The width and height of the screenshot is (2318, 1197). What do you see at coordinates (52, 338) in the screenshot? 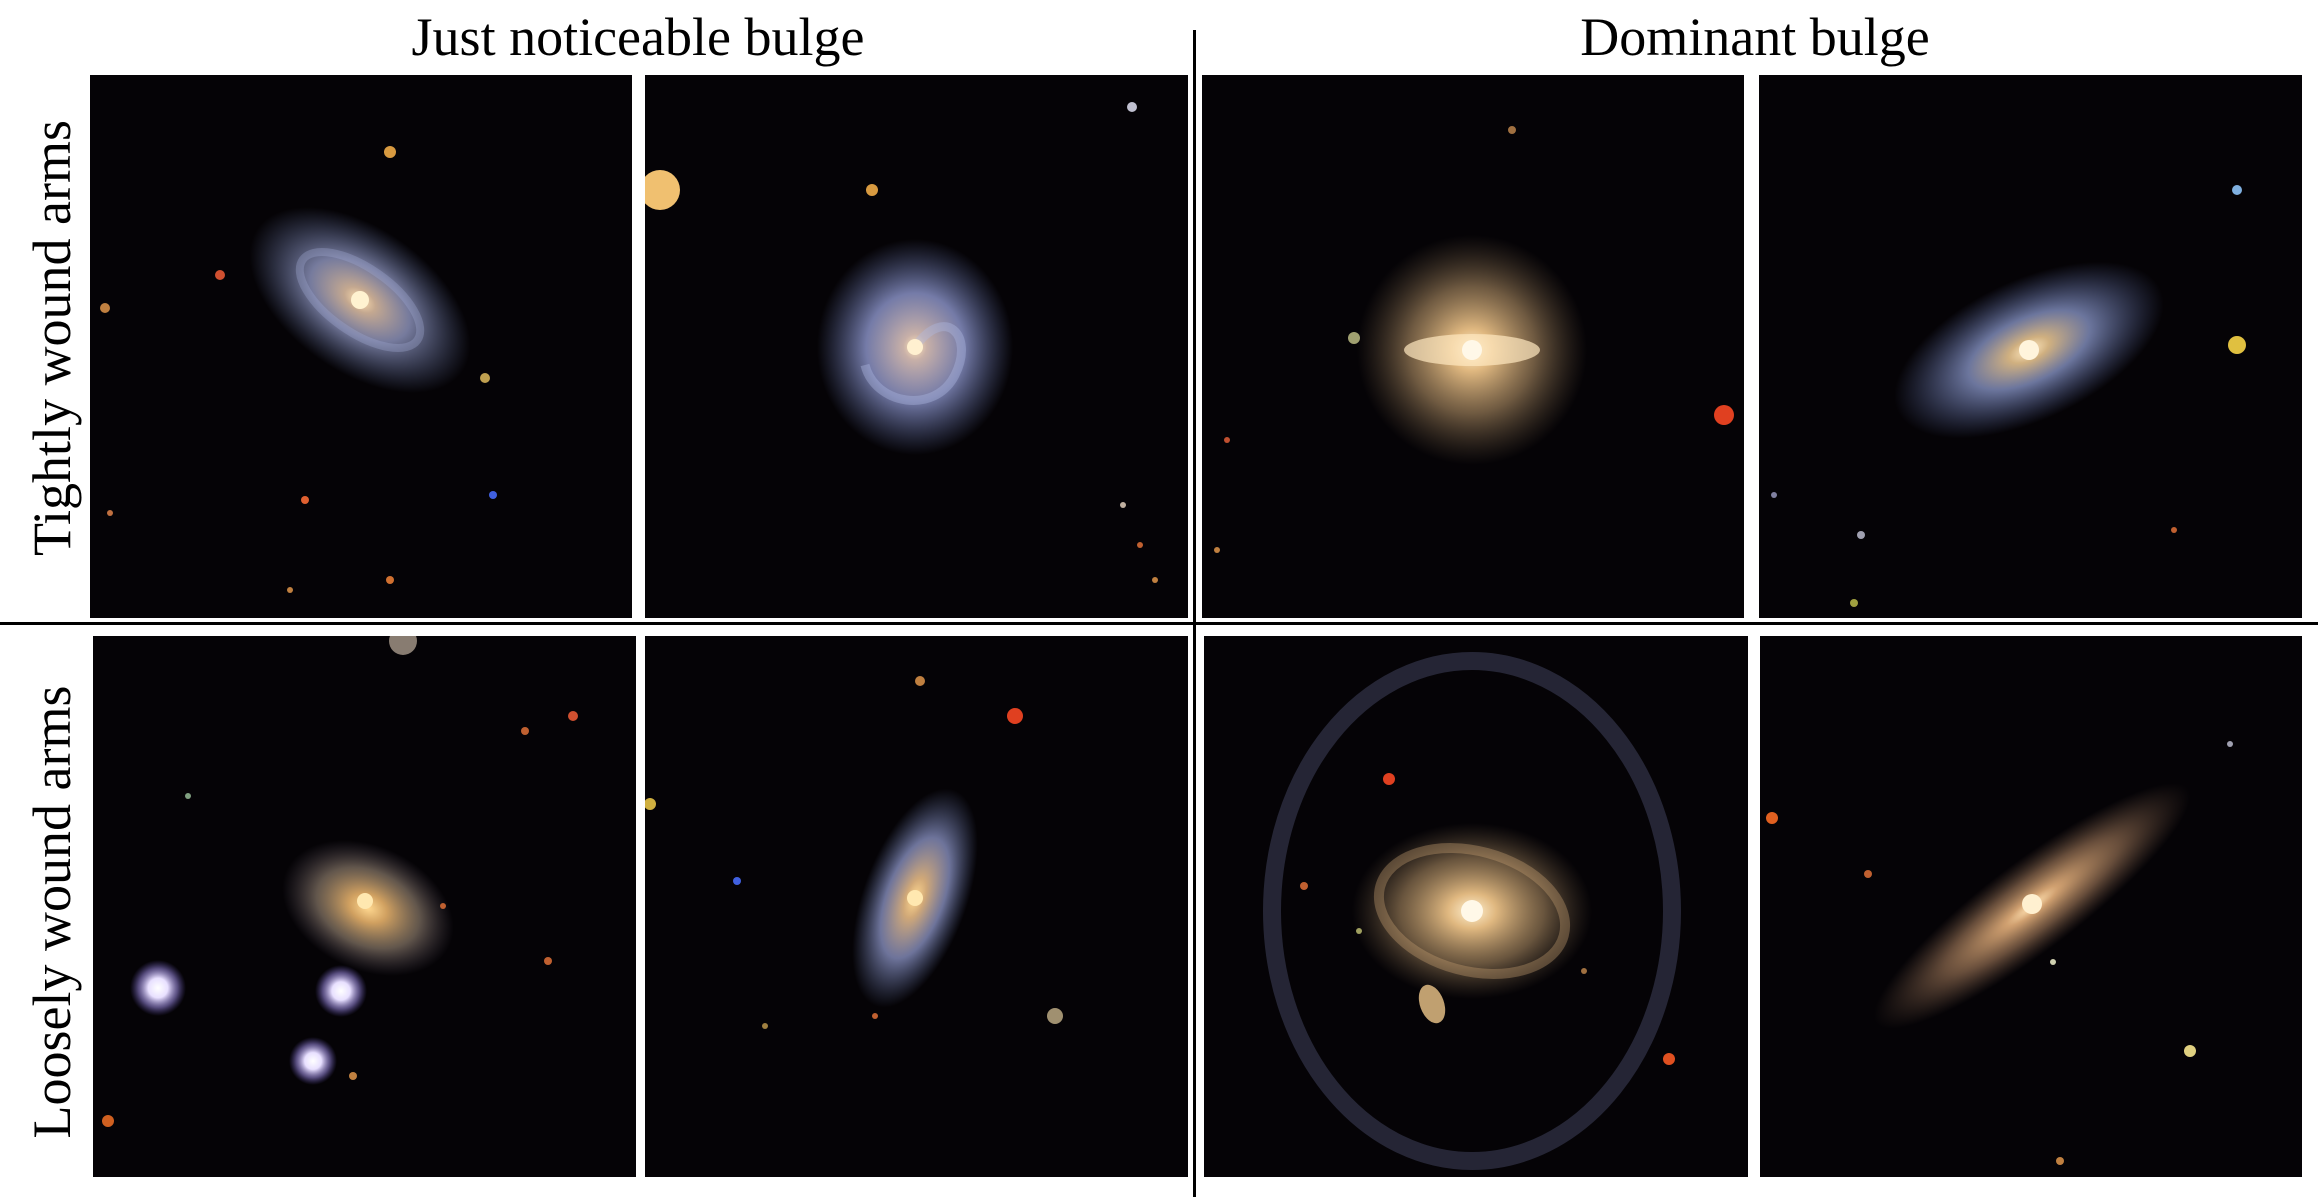
I see `row-title-tightly-wound-arms: Tightly wound arms` at bounding box center [52, 338].